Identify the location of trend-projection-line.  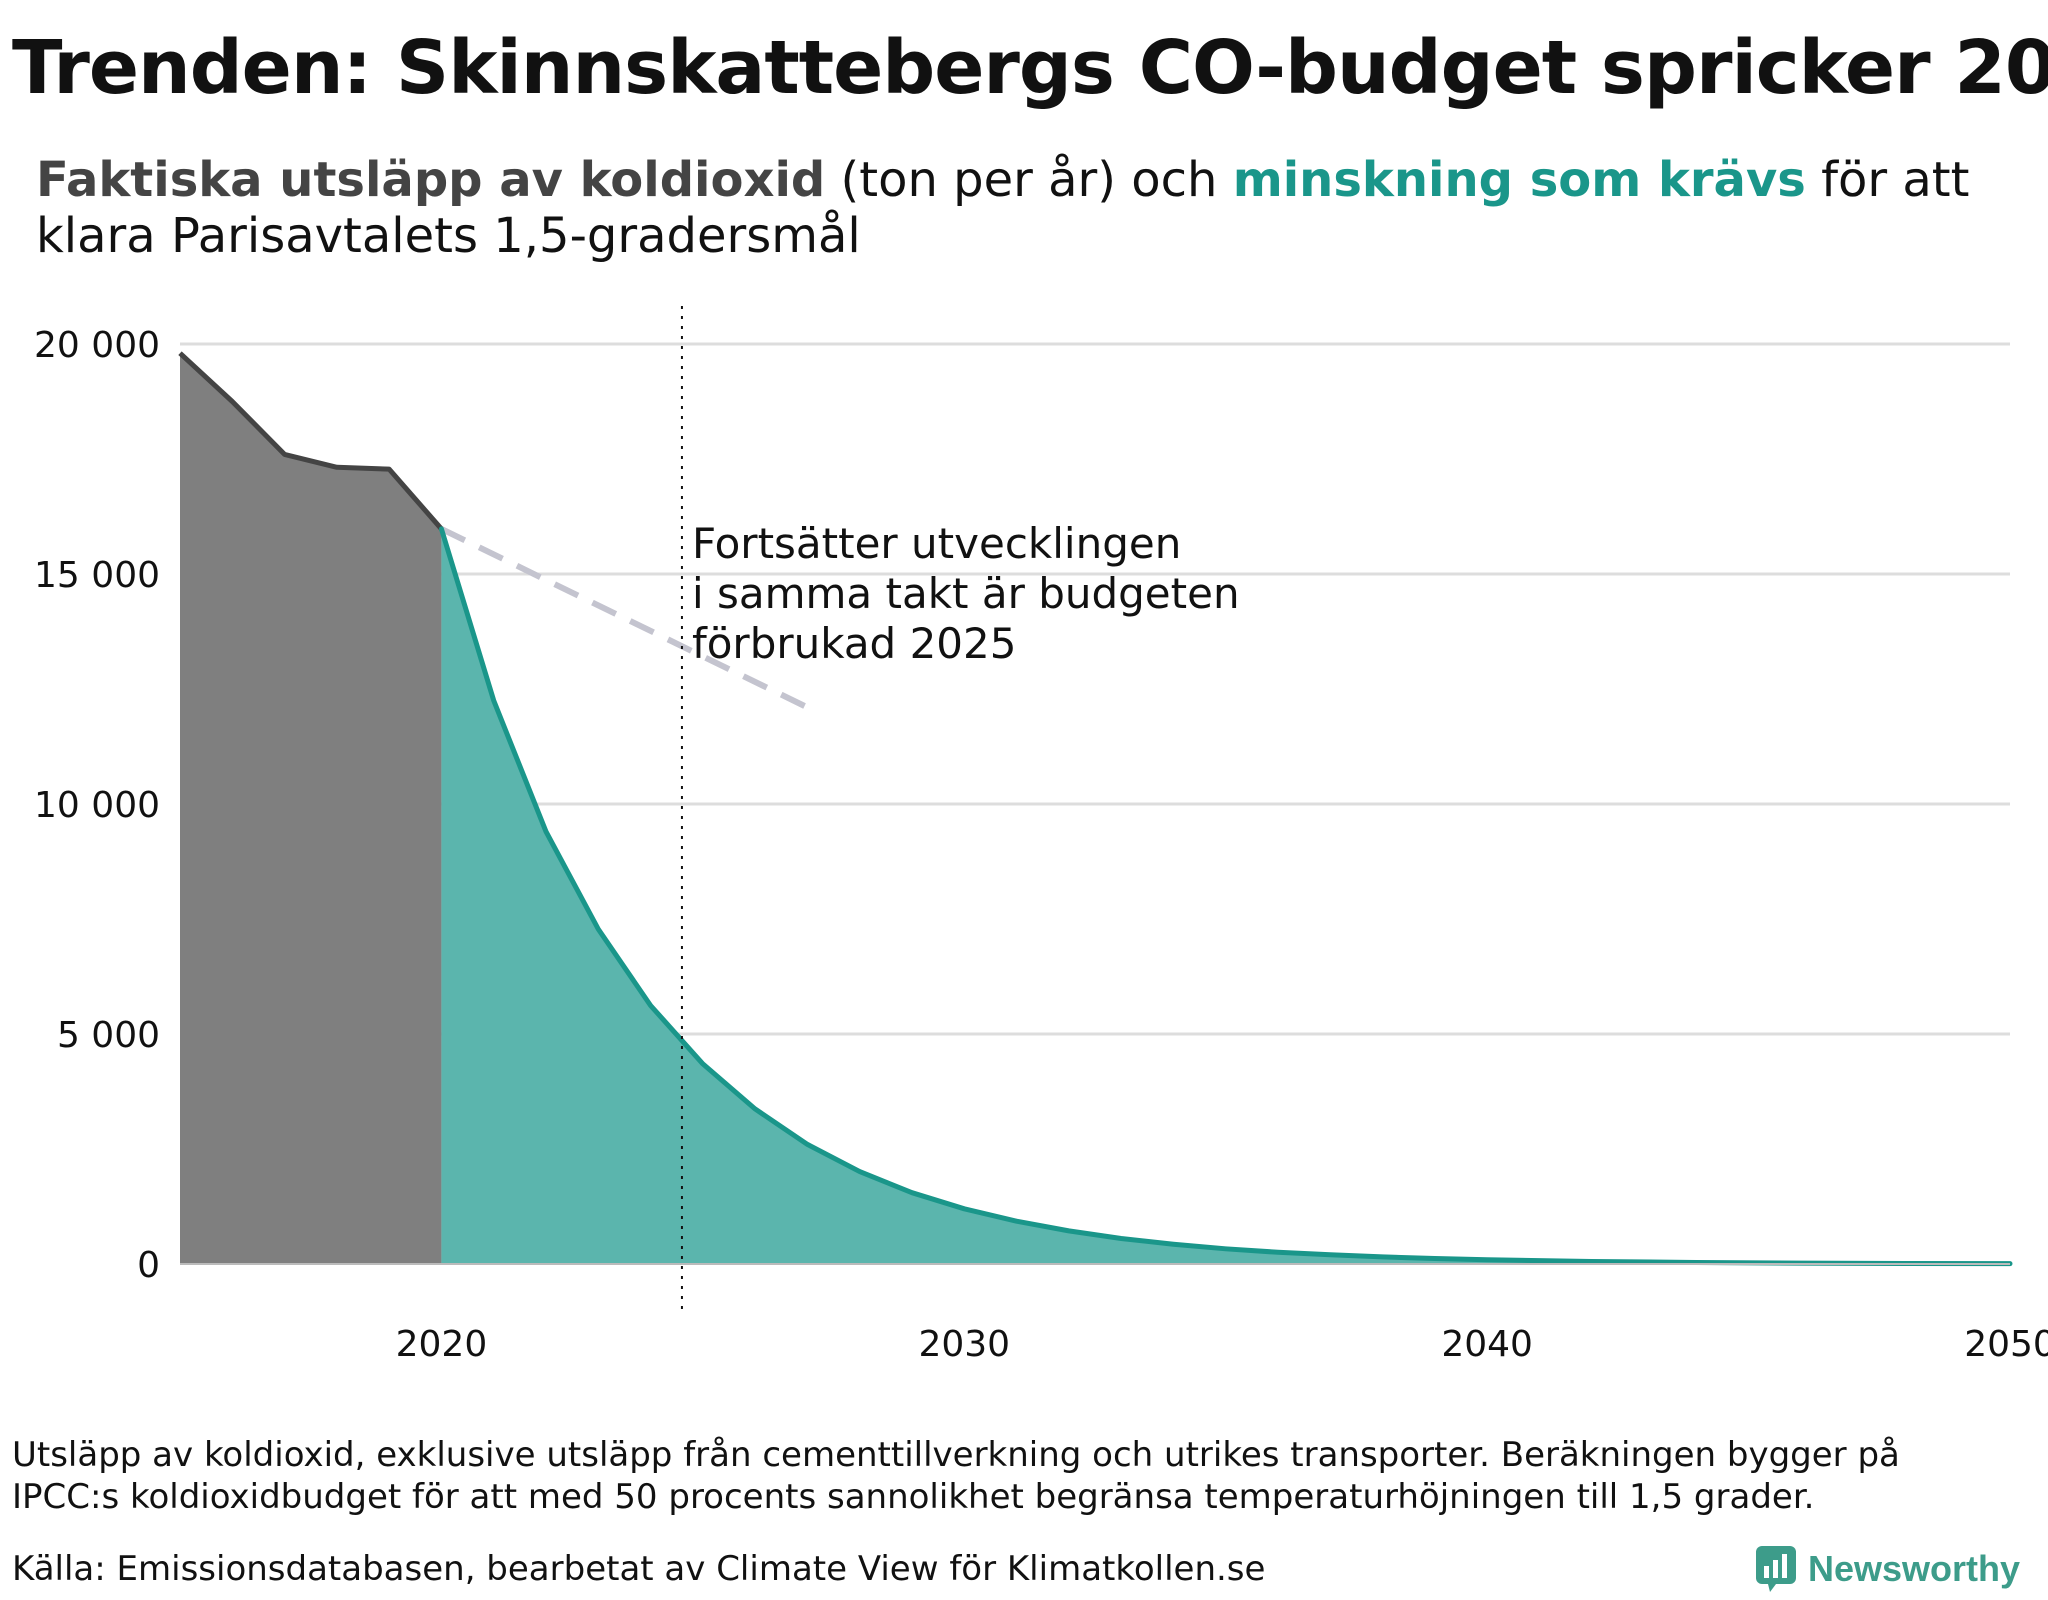
(624, 618).